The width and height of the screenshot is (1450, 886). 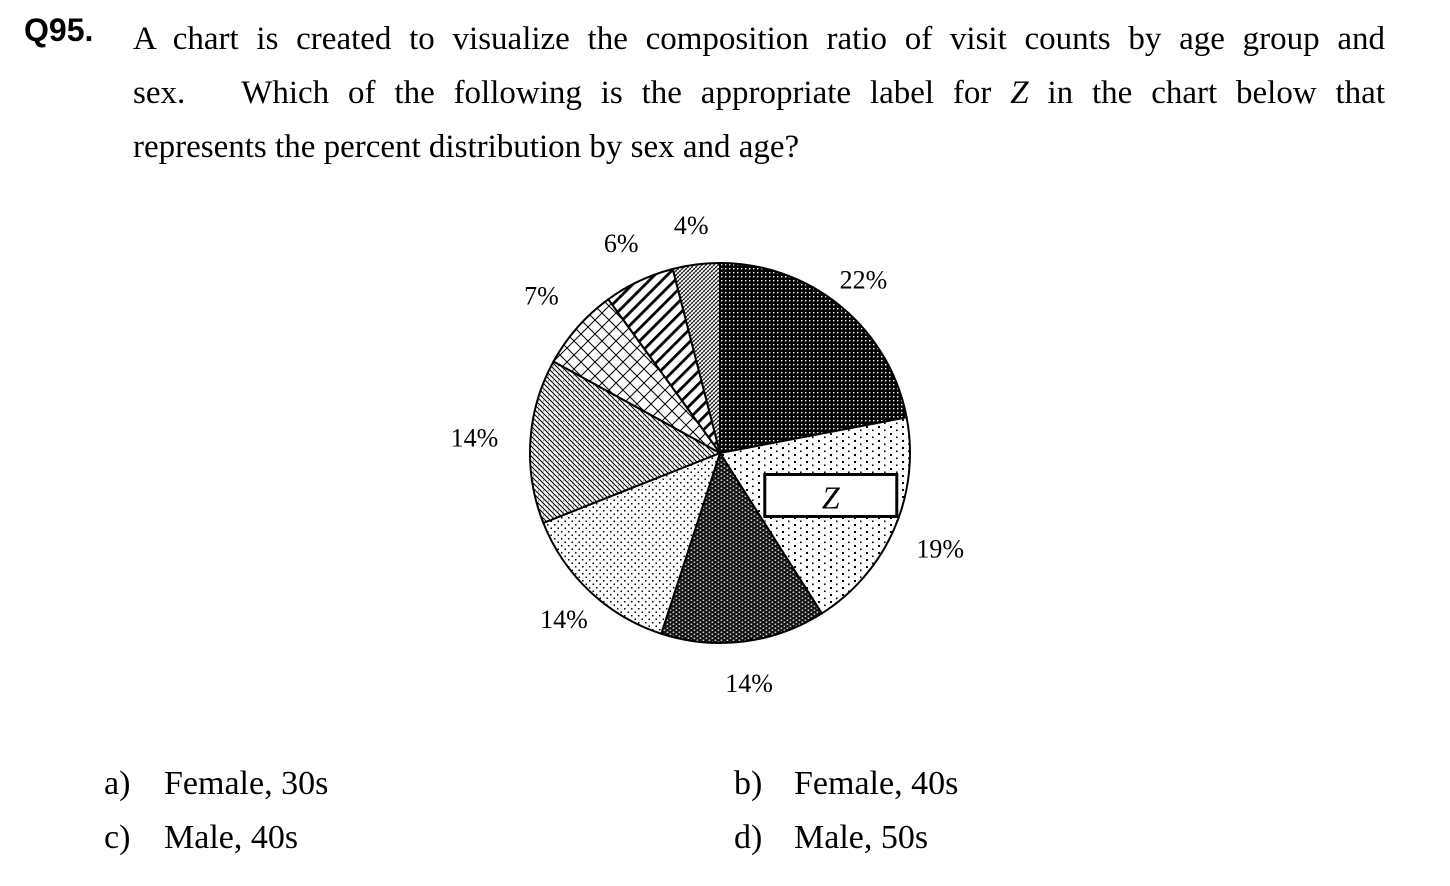 I want to click on choice-d-letter: d), so click(x=748, y=837).